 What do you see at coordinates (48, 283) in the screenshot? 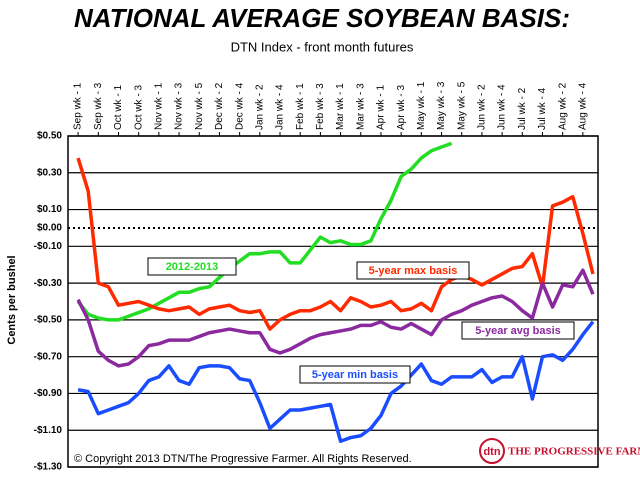
I see `y-tick-label: -$0.30` at bounding box center [48, 283].